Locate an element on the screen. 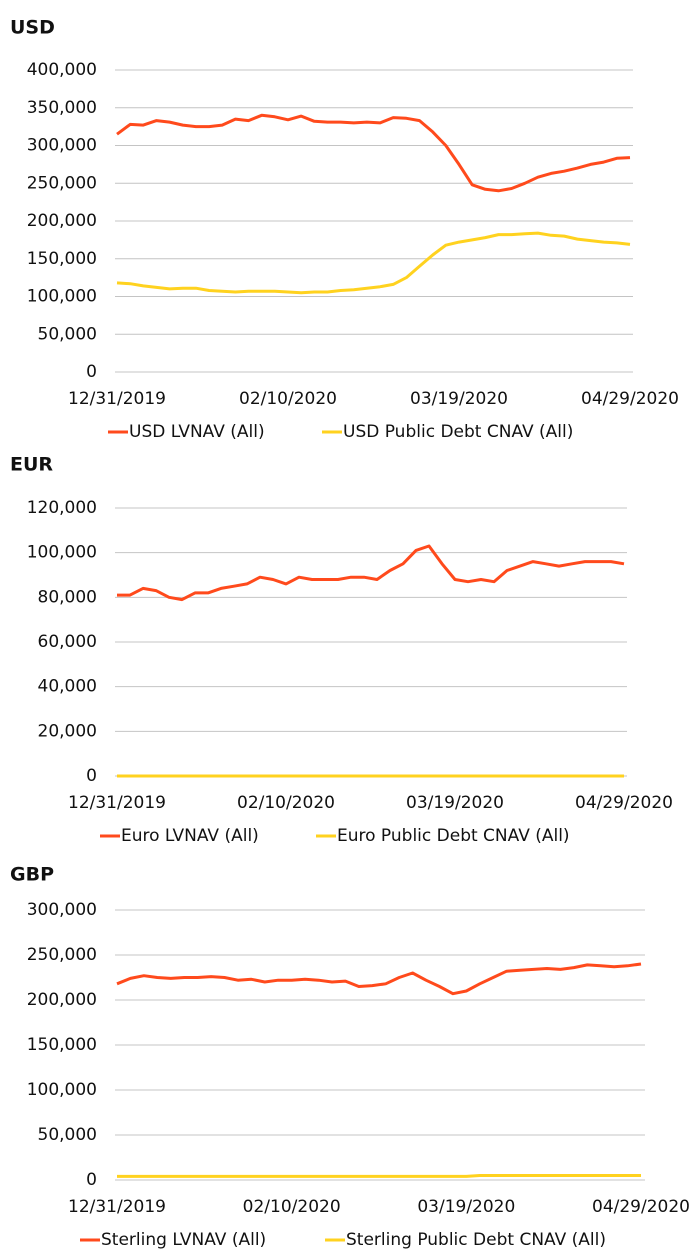 This screenshot has width=699, height=1251. y-tick-label: 20,000 is located at coordinates (67, 731).